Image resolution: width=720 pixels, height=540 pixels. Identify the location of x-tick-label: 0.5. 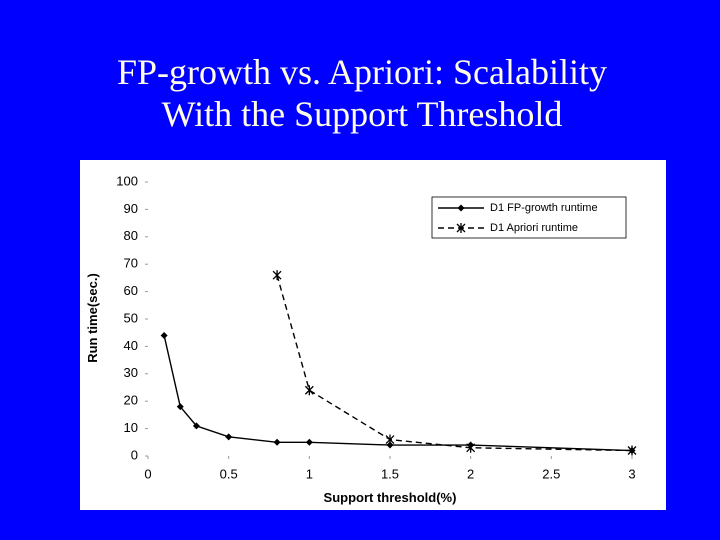
(229, 473).